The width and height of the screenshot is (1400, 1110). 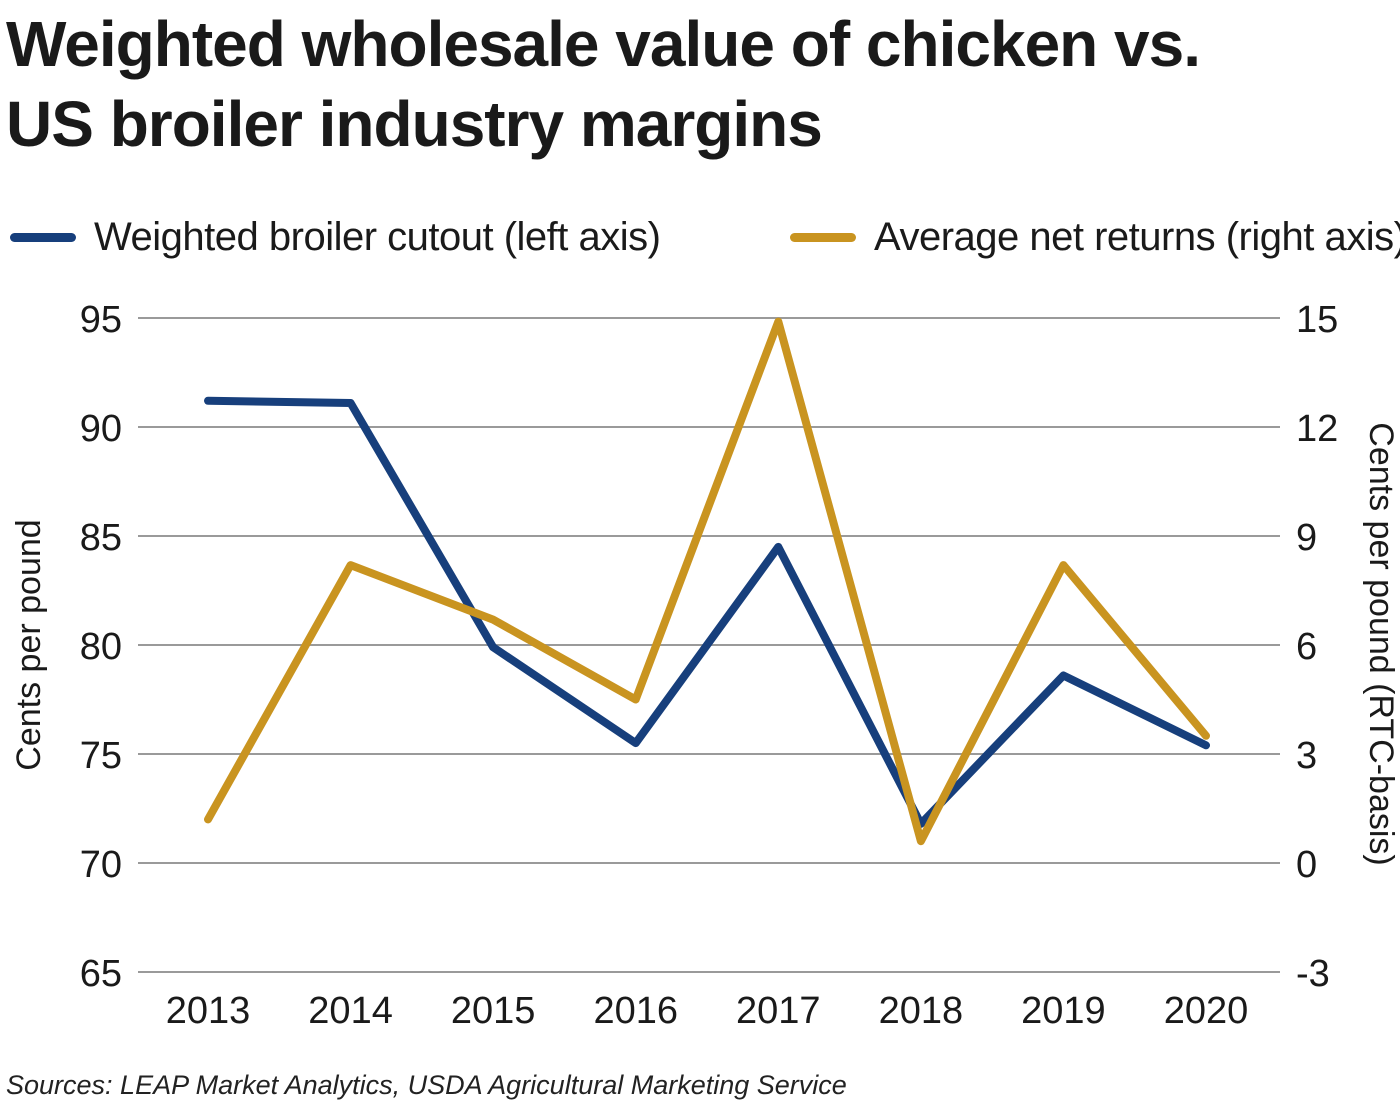 What do you see at coordinates (1313, 974) in the screenshot?
I see `right-tick-label: -3` at bounding box center [1313, 974].